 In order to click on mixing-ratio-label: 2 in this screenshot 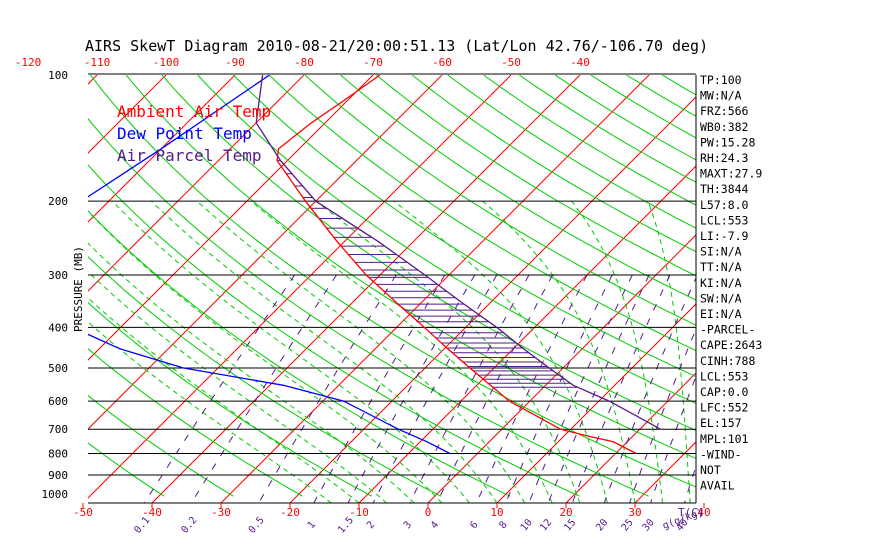, I will do `click(371, 526)`.